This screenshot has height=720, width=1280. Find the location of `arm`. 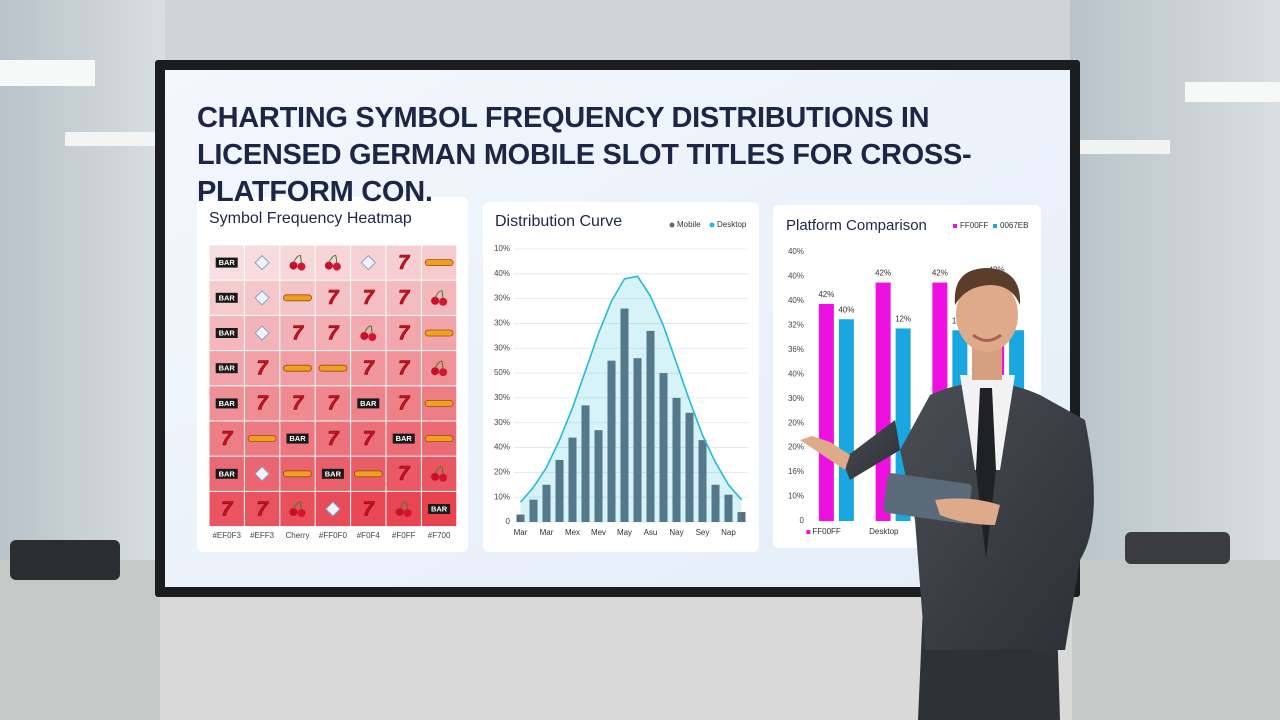

arm is located at coordinates (871, 450).